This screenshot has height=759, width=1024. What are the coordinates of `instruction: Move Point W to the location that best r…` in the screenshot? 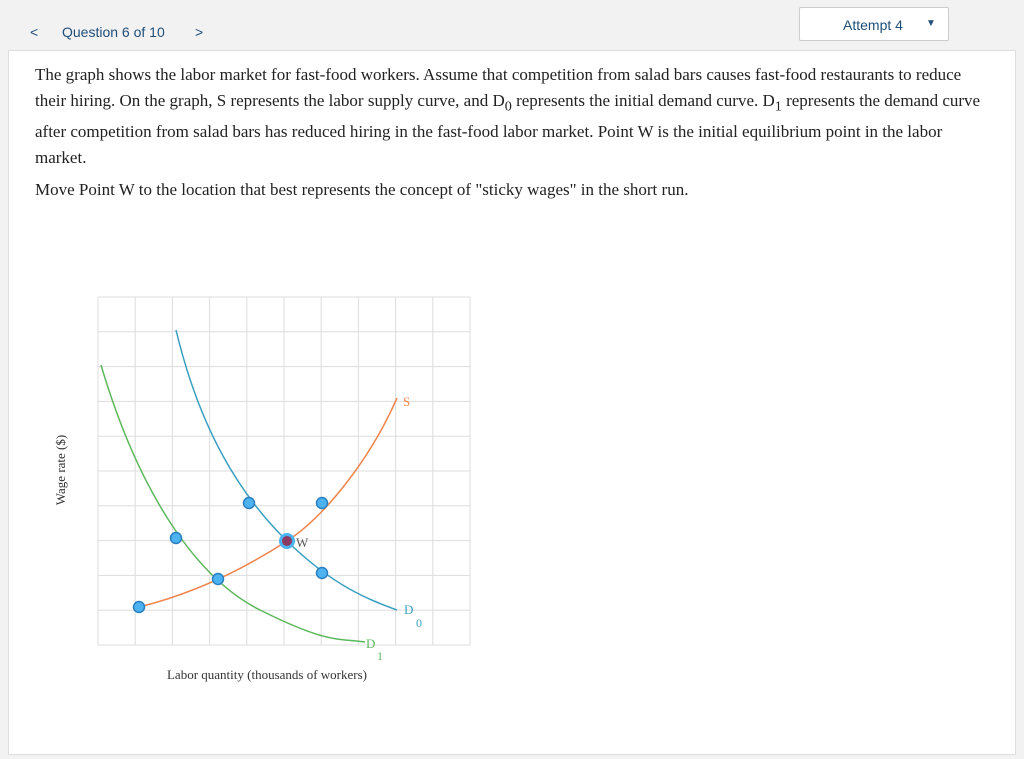 It's located at (362, 189).